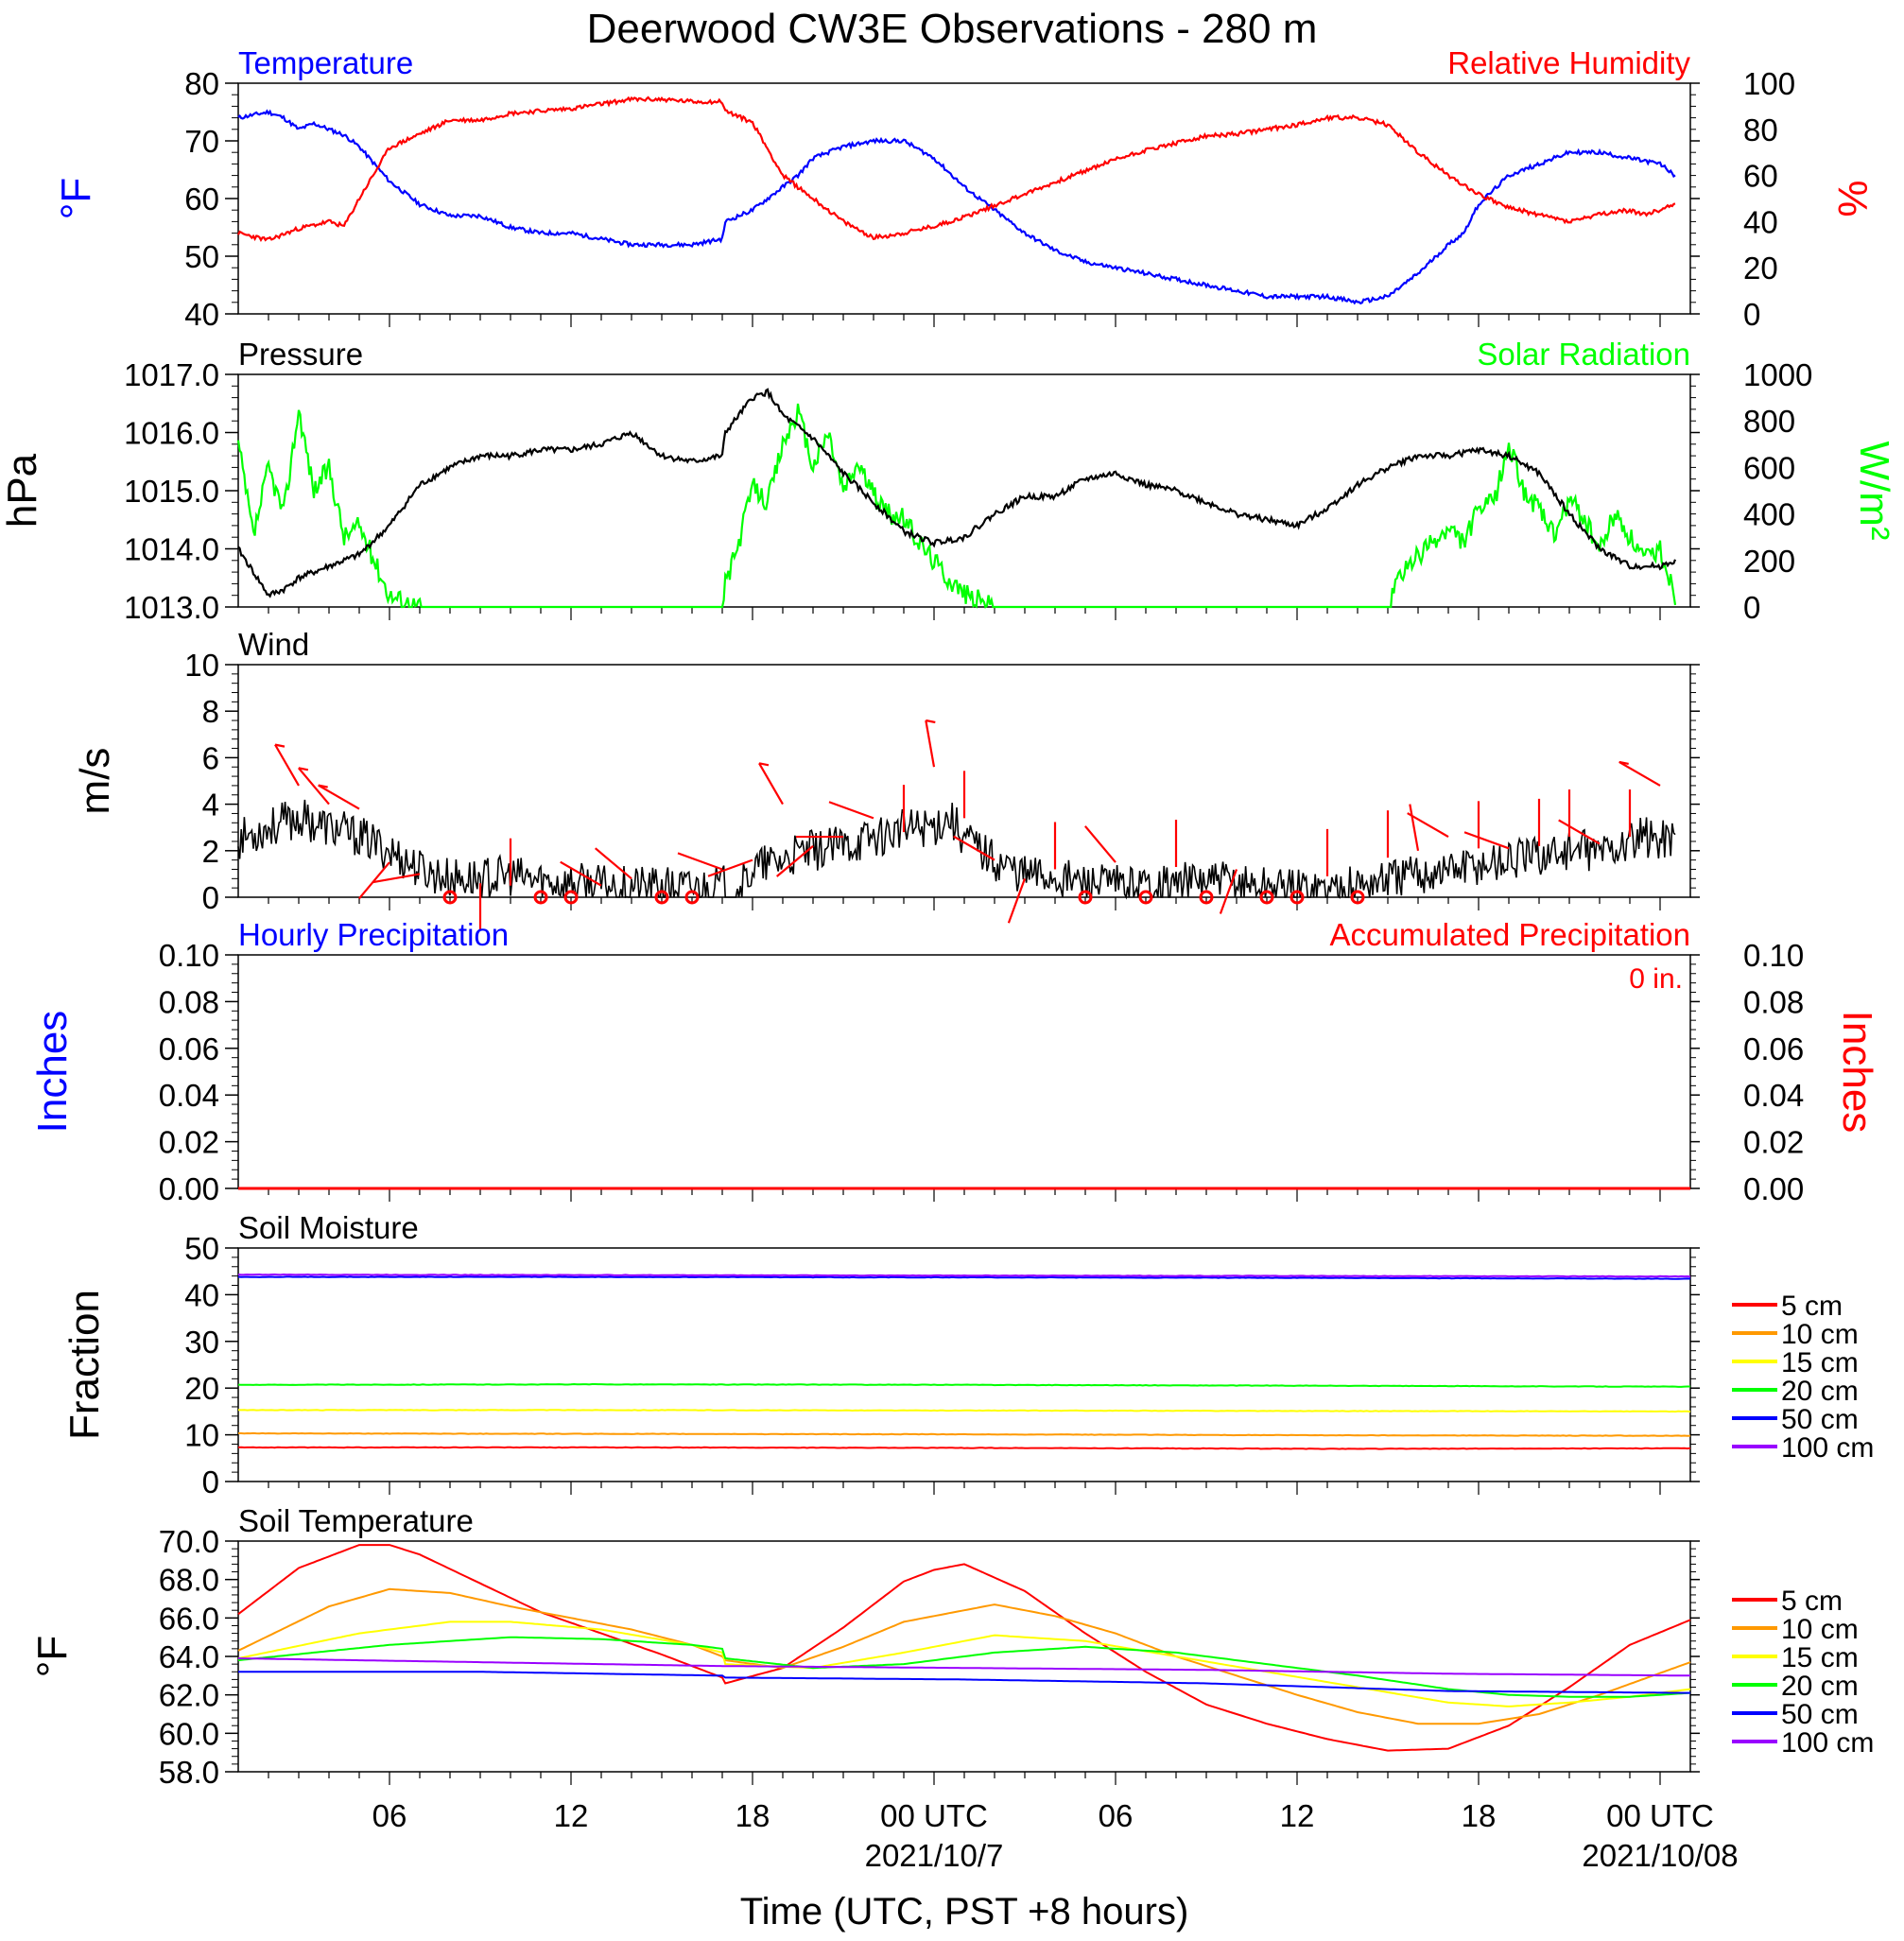  Describe the element at coordinates (1769, 514) in the screenshot. I see `pres-y2tick-label: 400` at that location.